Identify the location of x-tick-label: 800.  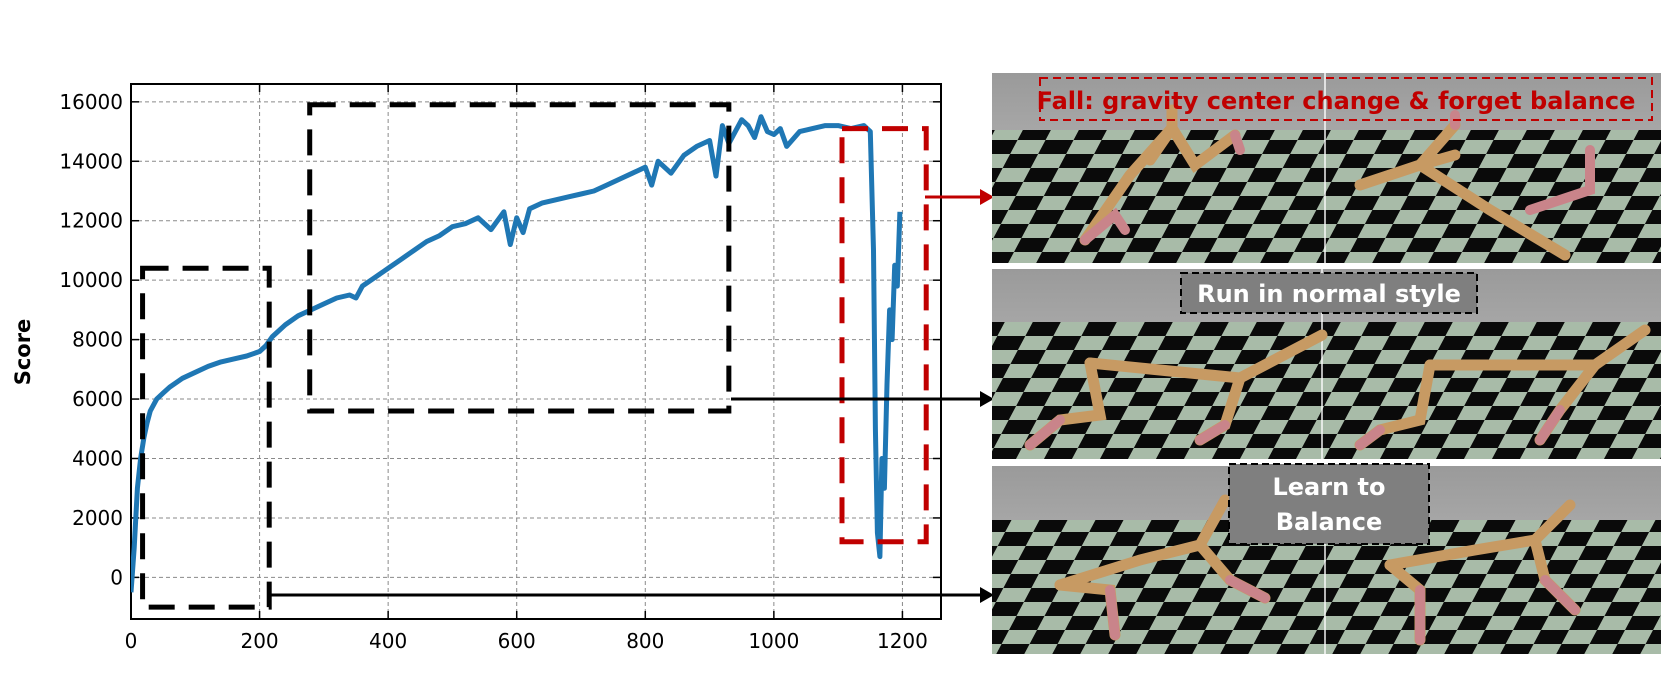
(645, 641).